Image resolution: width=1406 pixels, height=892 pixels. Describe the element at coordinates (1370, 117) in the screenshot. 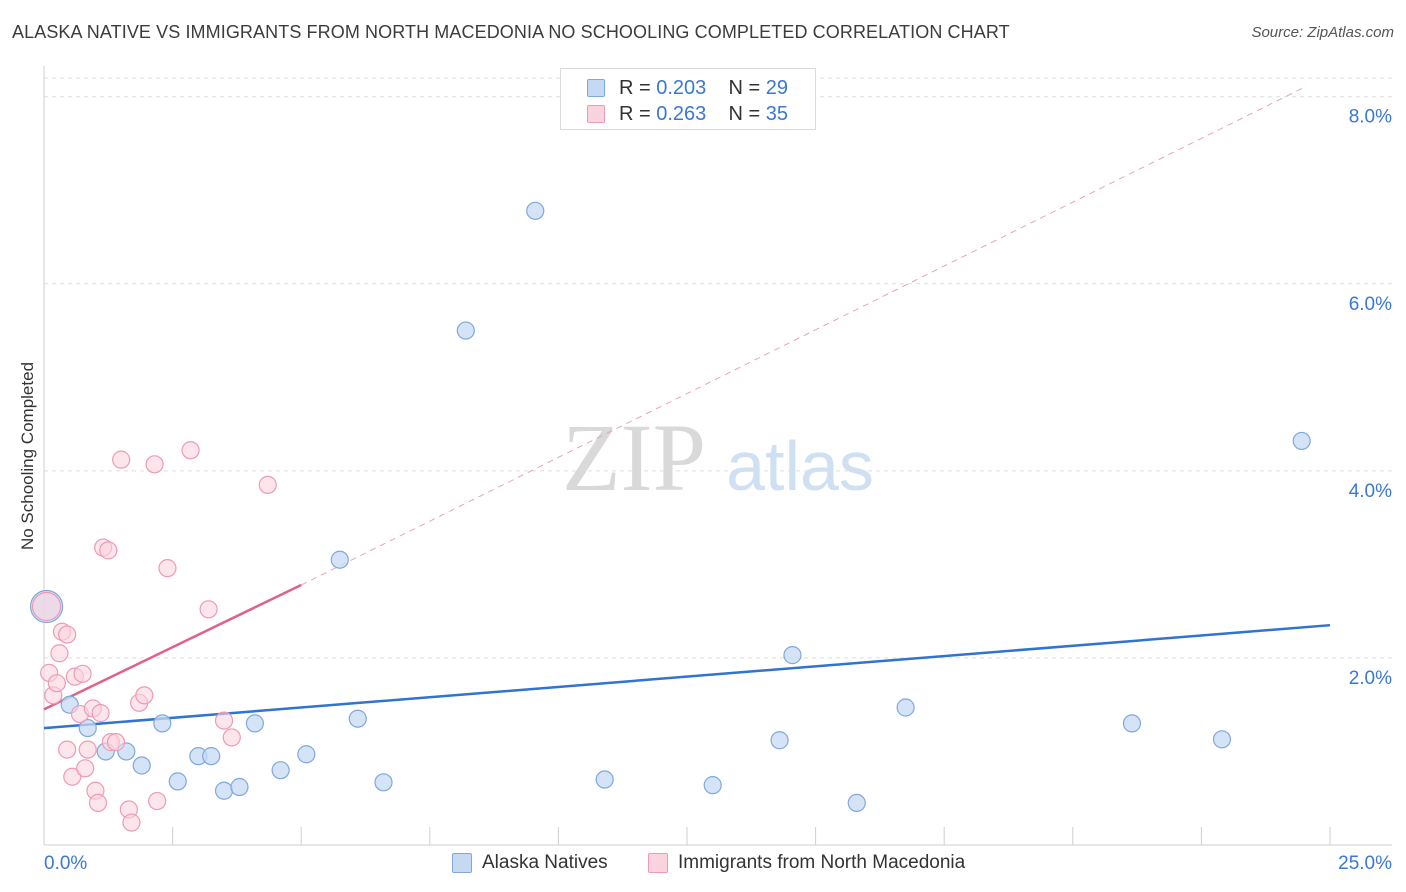

I see `y-tick-label: 8.0%` at that location.